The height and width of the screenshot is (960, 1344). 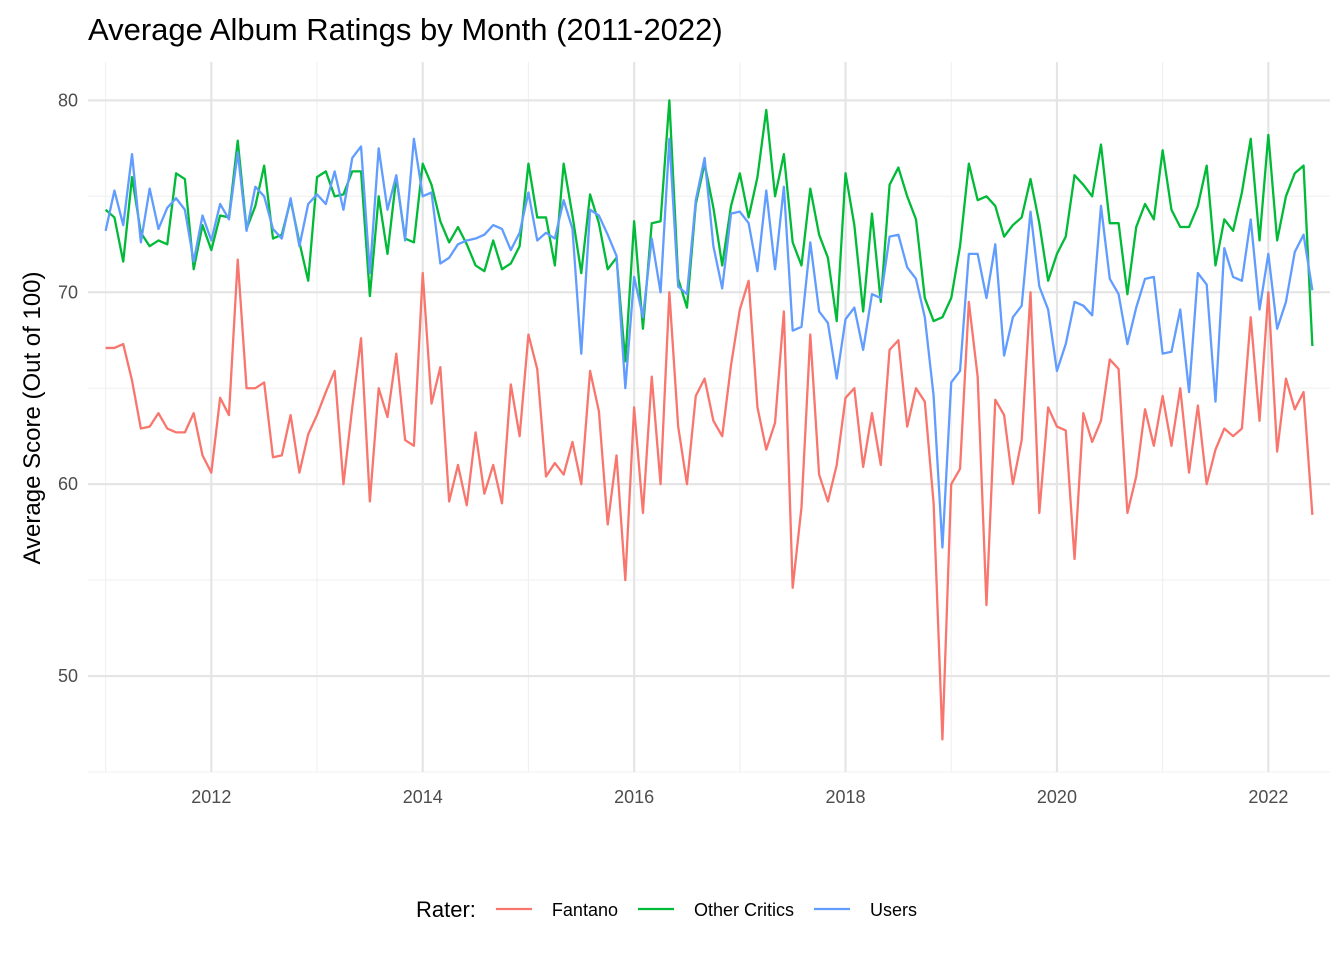 I want to click on legend-label: Fantano, so click(x=585, y=910).